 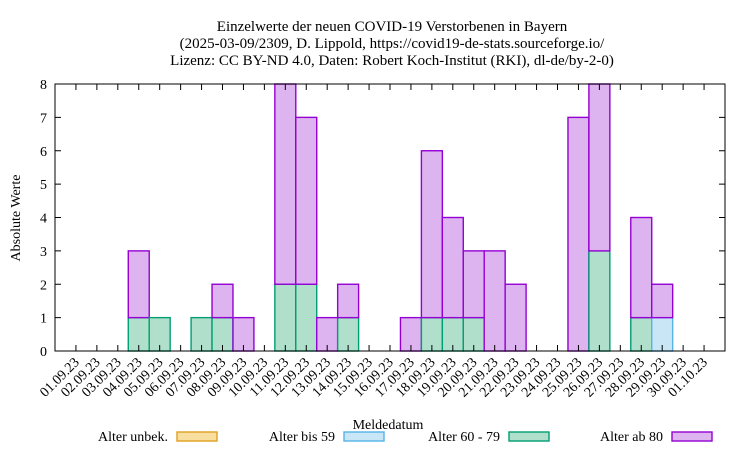 I want to click on y-tick-label: 0, so click(x=43, y=352).